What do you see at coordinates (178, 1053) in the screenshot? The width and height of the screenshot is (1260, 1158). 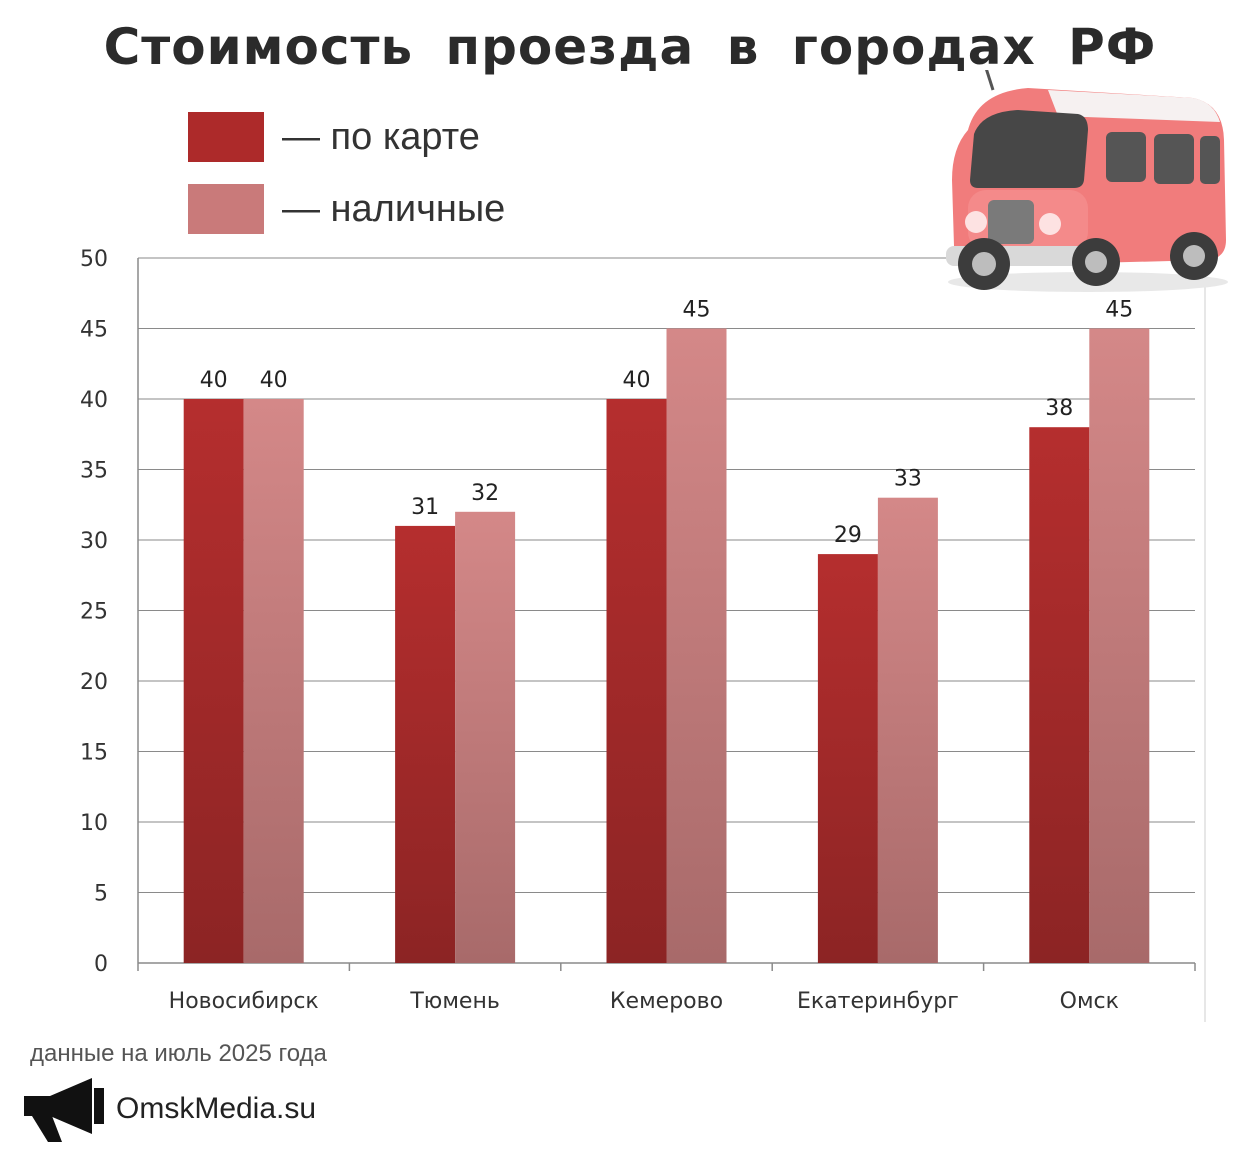 I see `data-date-note: данные на июль 2025 года` at bounding box center [178, 1053].